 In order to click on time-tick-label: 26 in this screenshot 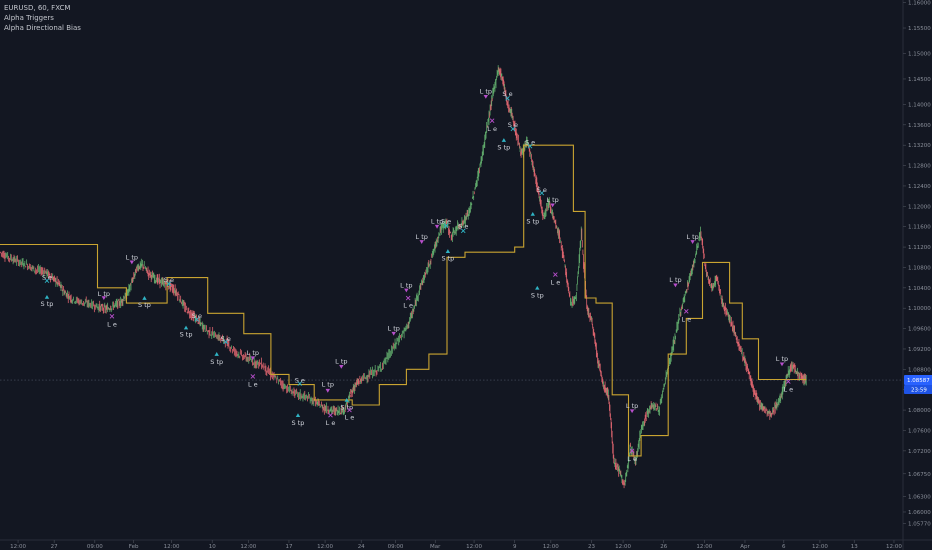, I will do `click(663, 547)`.